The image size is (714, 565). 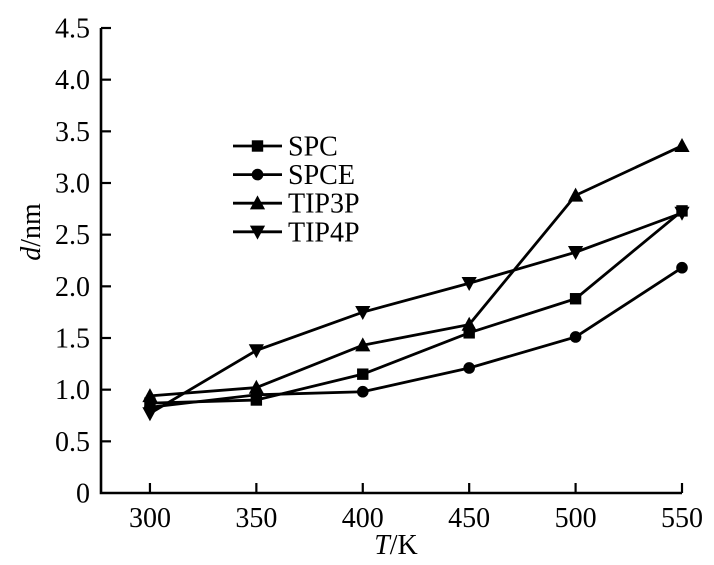 I want to click on y-tick-label: 0, so click(x=83, y=494).